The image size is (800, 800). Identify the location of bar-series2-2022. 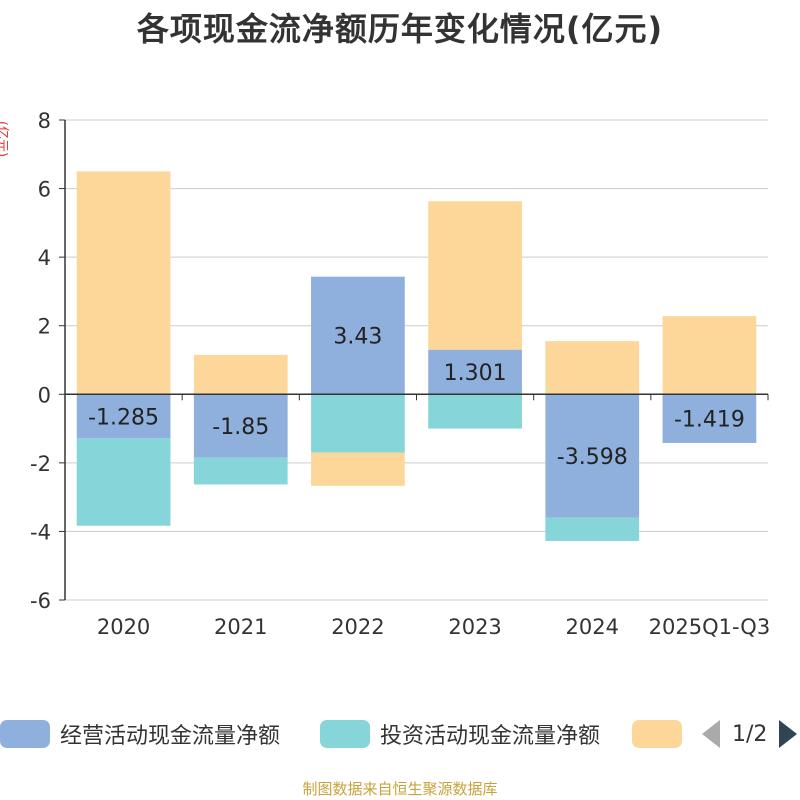
(358, 469).